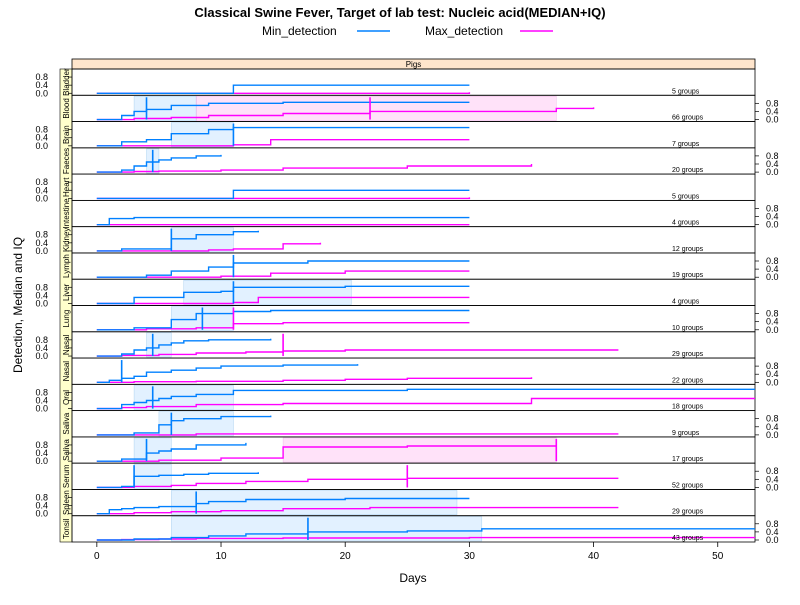  What do you see at coordinates (686, 302) in the screenshot?
I see `groups-count: 4 groups` at bounding box center [686, 302].